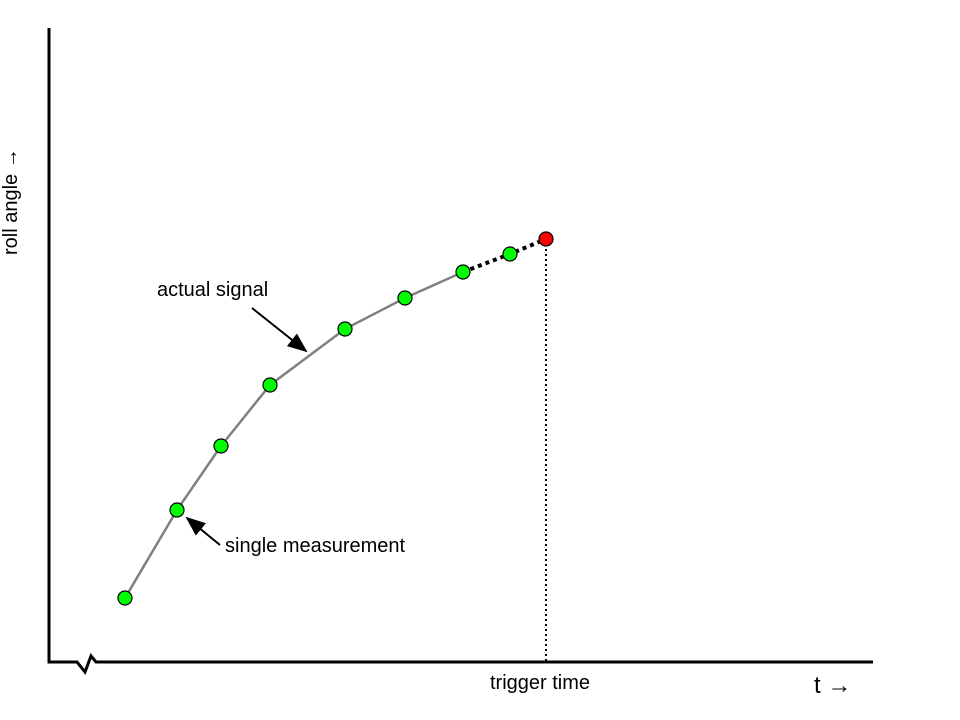 The image size is (960, 720). What do you see at coordinates (213, 290) in the screenshot?
I see `annotation-actual-signal: actual signal` at bounding box center [213, 290].